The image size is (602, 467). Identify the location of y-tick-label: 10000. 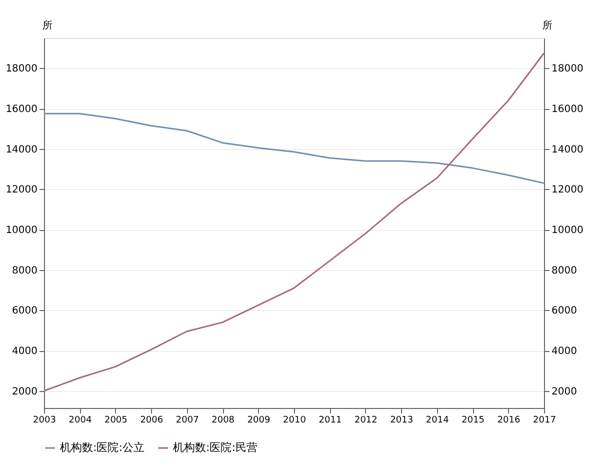
(22, 230).